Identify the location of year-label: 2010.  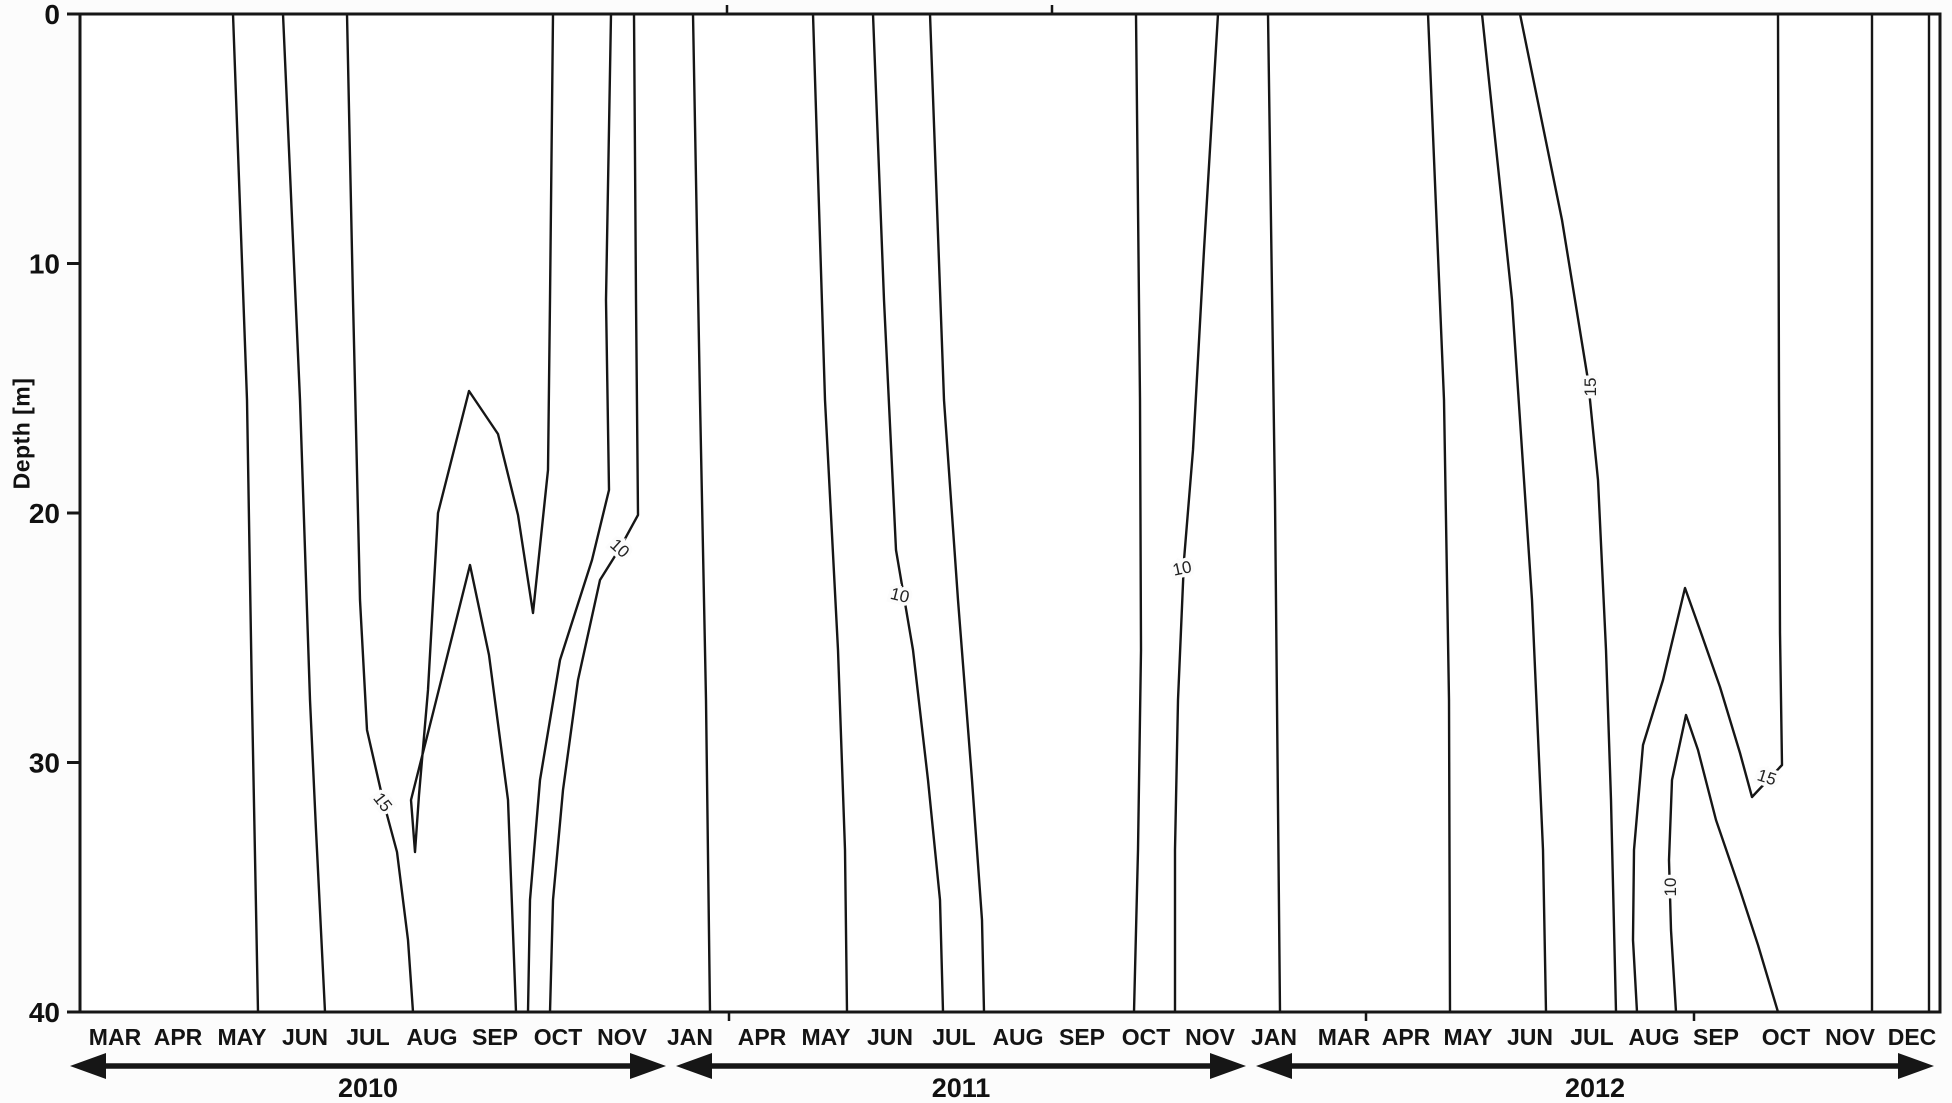
(368, 1088).